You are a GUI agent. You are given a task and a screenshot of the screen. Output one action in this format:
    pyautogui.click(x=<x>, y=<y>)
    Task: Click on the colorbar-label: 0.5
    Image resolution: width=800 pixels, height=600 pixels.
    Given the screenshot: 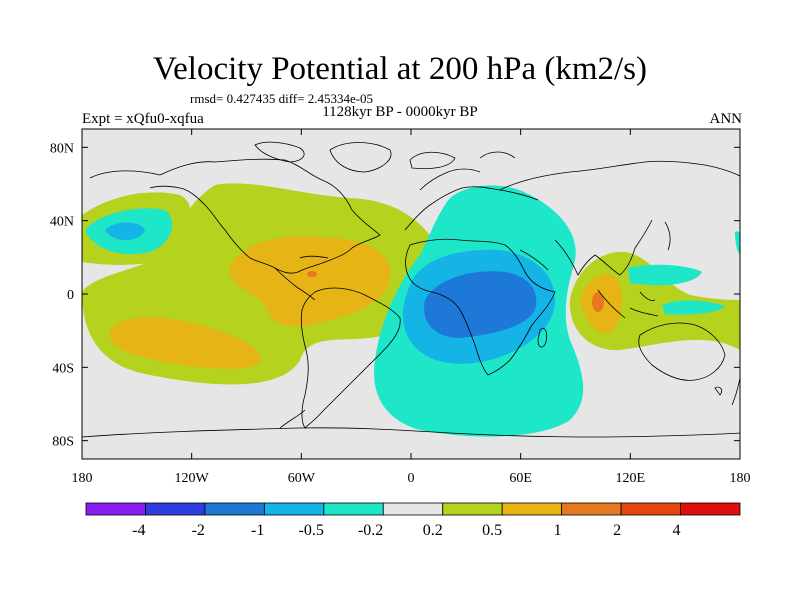 What is the action you would take?
    pyautogui.click(x=492, y=530)
    